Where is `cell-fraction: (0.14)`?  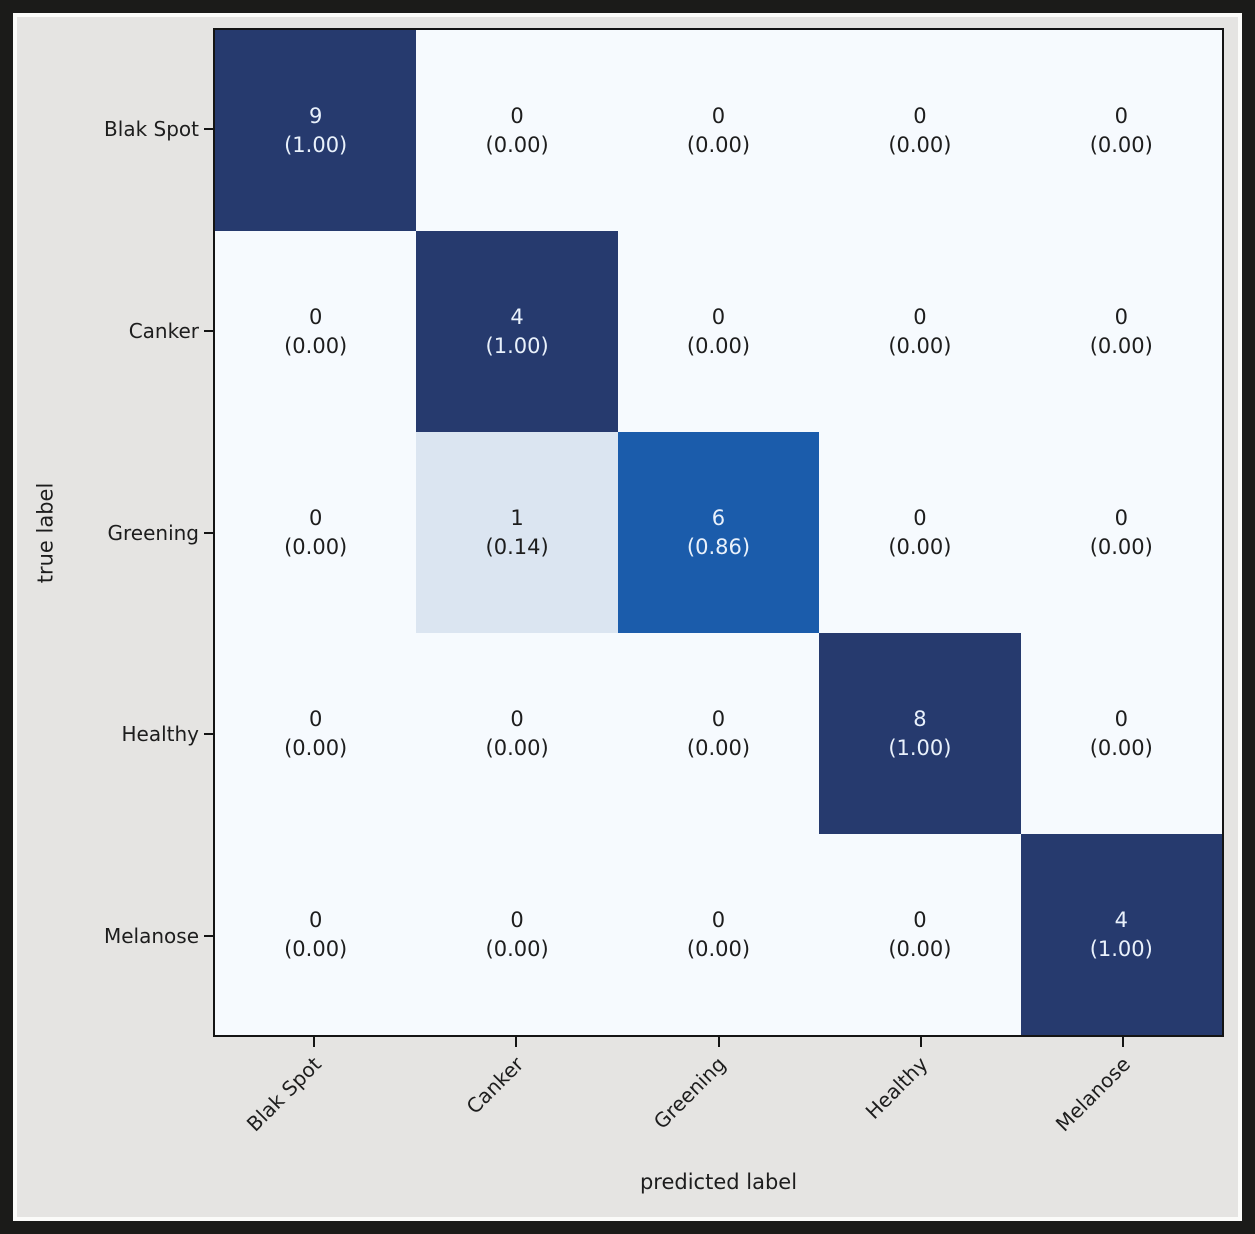 cell-fraction: (0.14) is located at coordinates (517, 546).